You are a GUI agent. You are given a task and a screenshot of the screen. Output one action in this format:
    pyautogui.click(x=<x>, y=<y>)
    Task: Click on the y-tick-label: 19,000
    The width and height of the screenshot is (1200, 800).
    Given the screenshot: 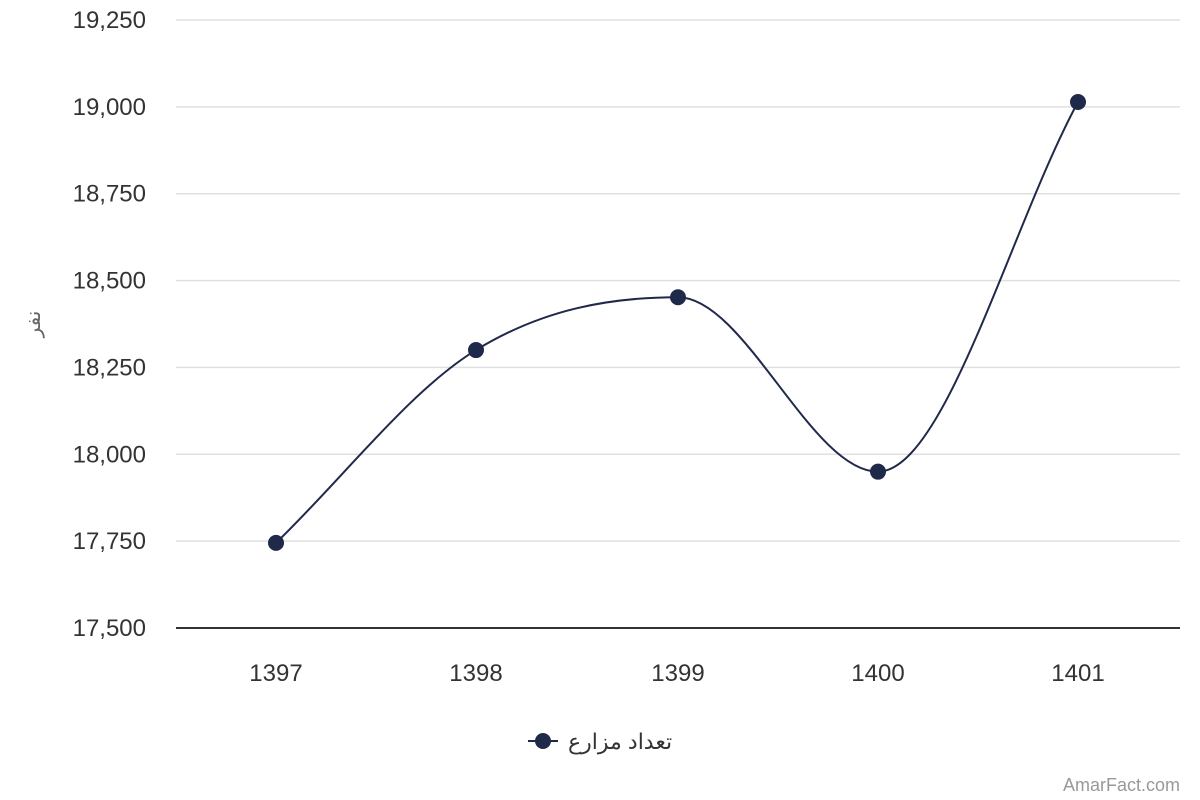 What is the action you would take?
    pyautogui.click(x=109, y=107)
    